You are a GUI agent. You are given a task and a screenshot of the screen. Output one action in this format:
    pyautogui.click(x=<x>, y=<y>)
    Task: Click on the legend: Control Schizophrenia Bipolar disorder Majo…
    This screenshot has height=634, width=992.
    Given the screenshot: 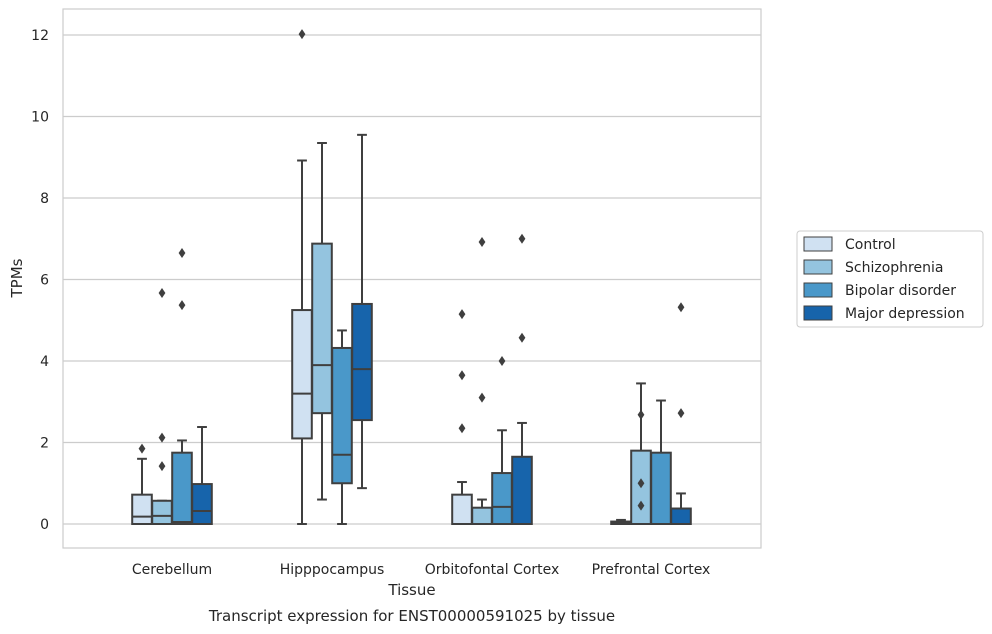 What is the action you would take?
    pyautogui.click(x=890, y=279)
    